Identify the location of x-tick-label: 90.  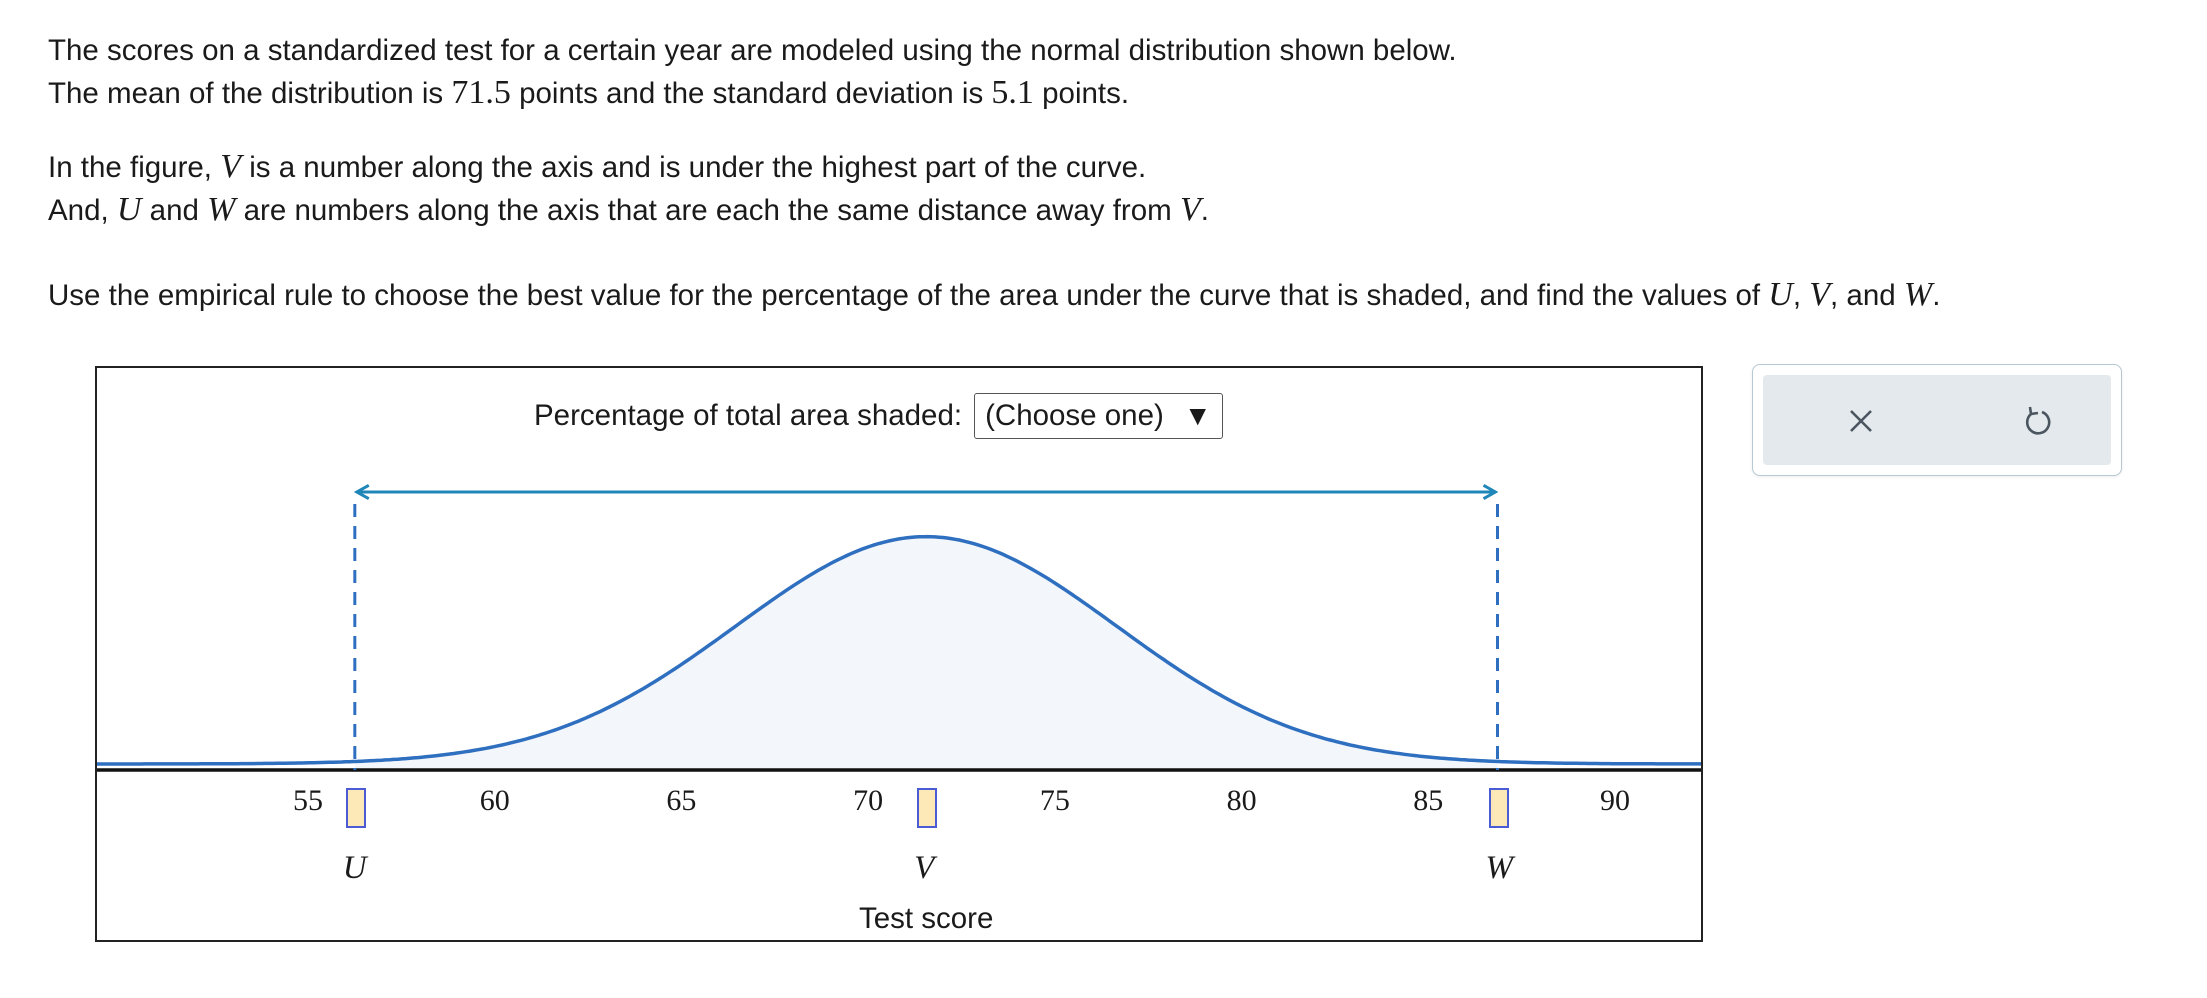
(1615, 800).